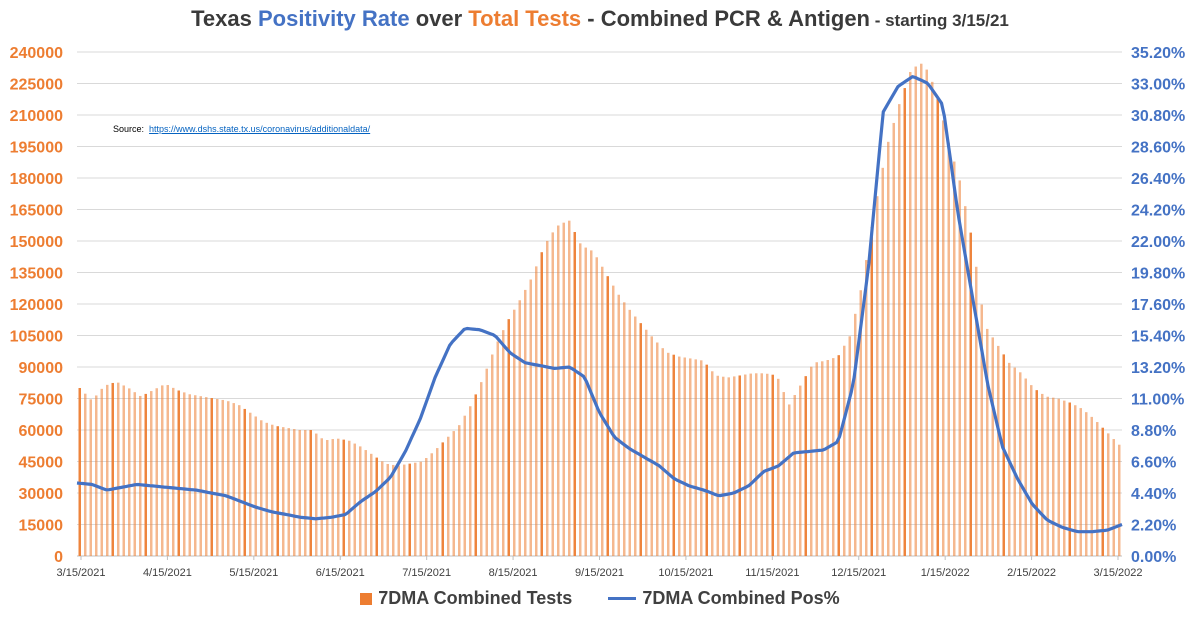  I want to click on right-tick-label: 28.60%, so click(1158, 148).